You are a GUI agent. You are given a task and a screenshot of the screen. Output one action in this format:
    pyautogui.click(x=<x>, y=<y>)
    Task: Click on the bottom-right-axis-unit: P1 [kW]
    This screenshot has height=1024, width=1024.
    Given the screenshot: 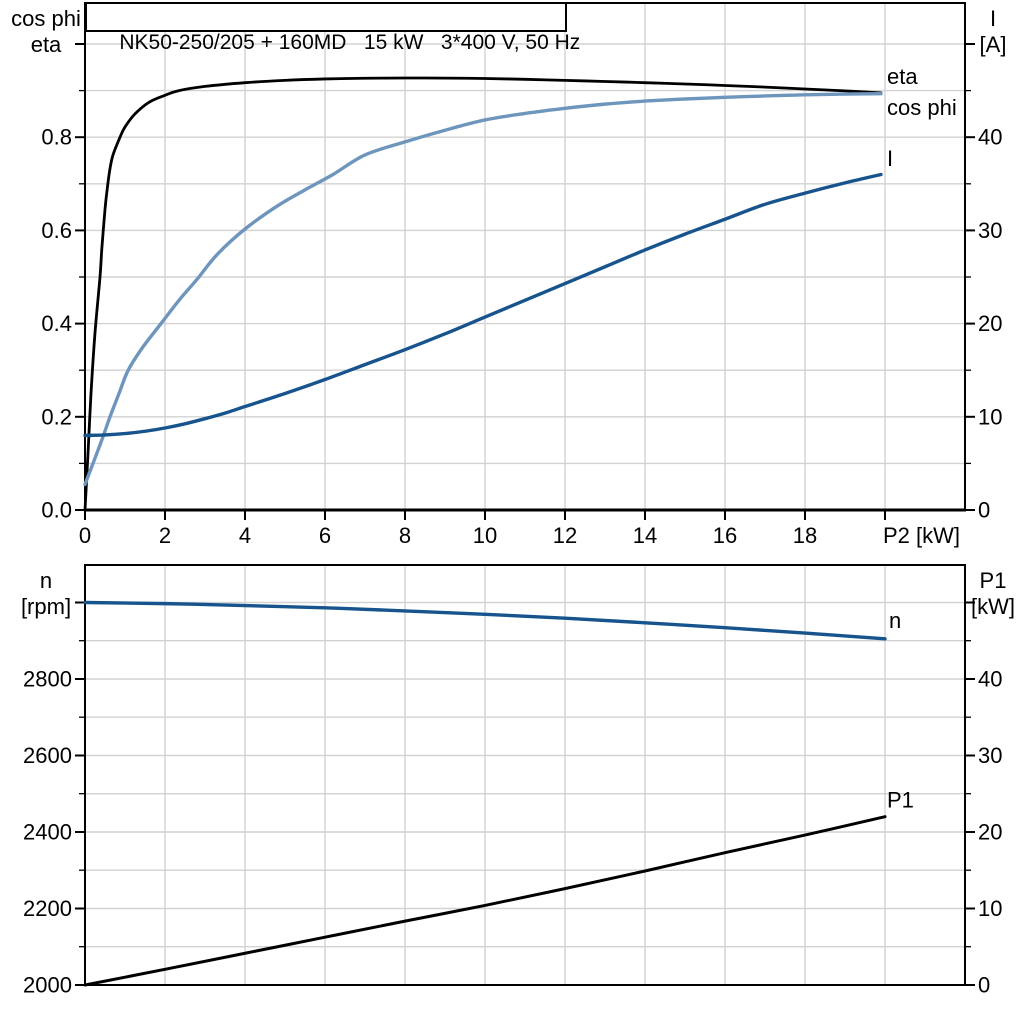 What is the action you would take?
    pyautogui.click(x=993, y=594)
    